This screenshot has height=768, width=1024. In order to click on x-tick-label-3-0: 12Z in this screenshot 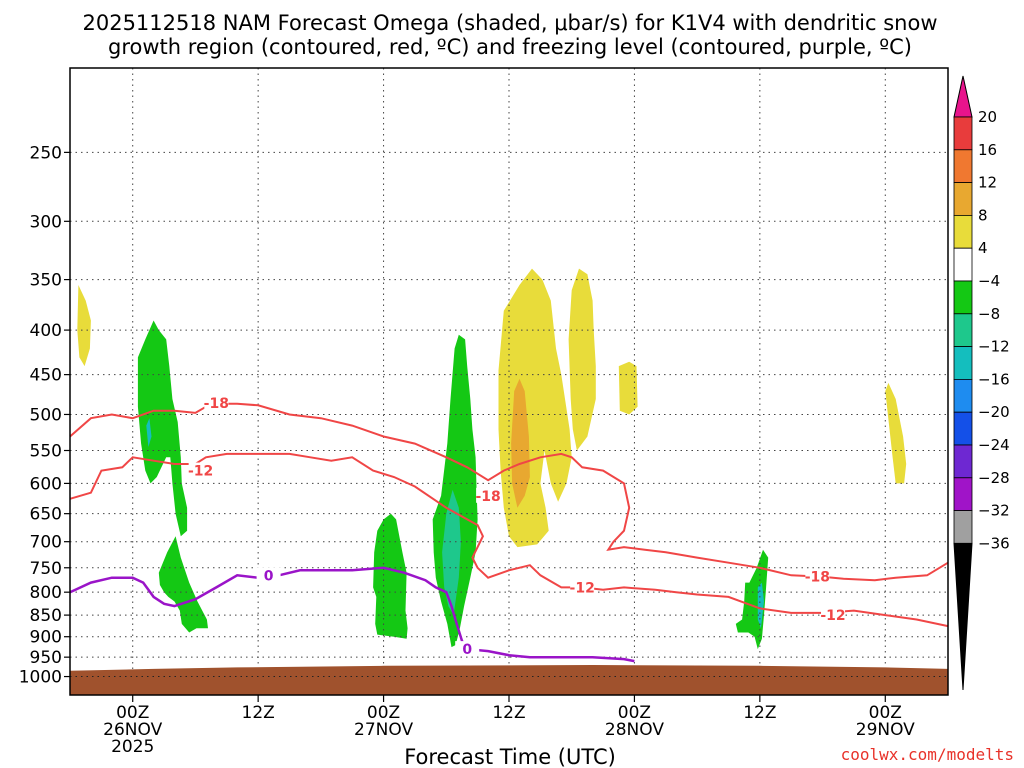, I will do `click(508, 713)`.